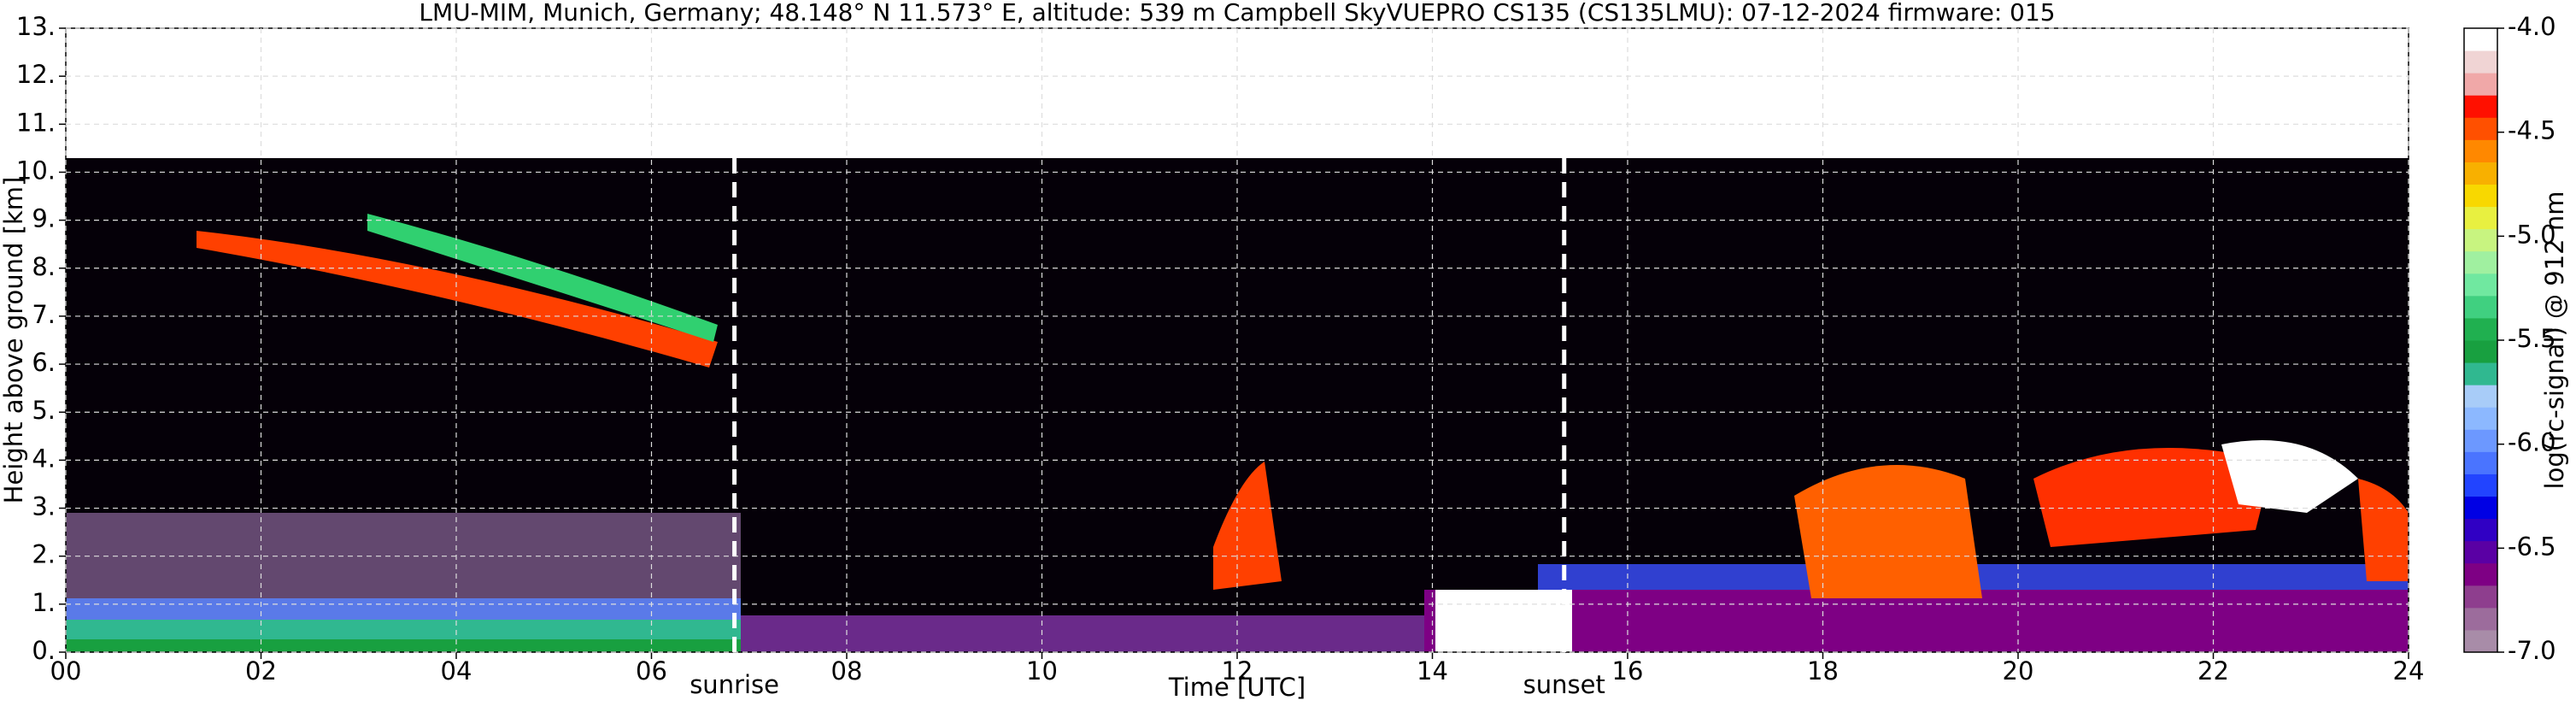 Image resolution: width=2576 pixels, height=706 pixels. Describe the element at coordinates (1432, 670) in the screenshot. I see `x-tick-label: 14` at that location.